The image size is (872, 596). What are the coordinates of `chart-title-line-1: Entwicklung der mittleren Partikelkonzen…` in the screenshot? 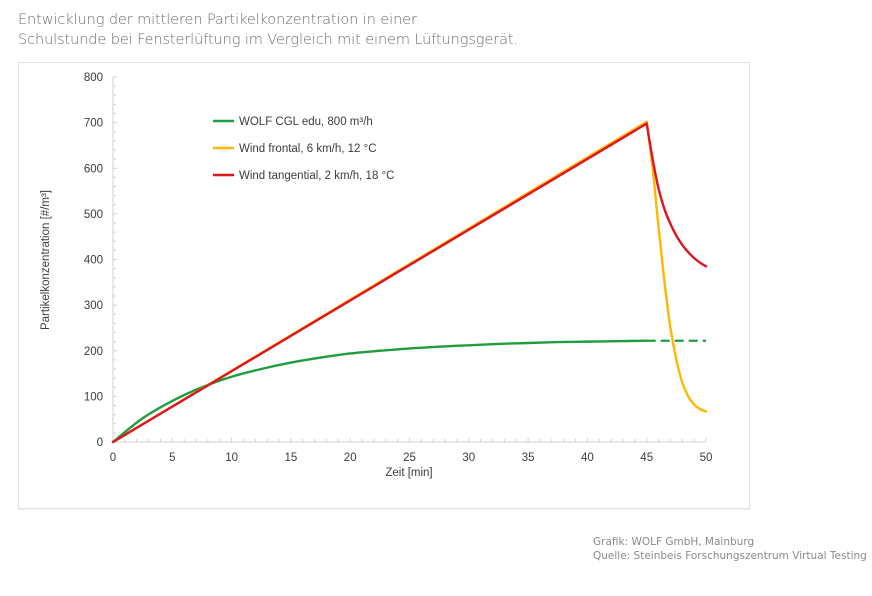 It's located at (217, 20).